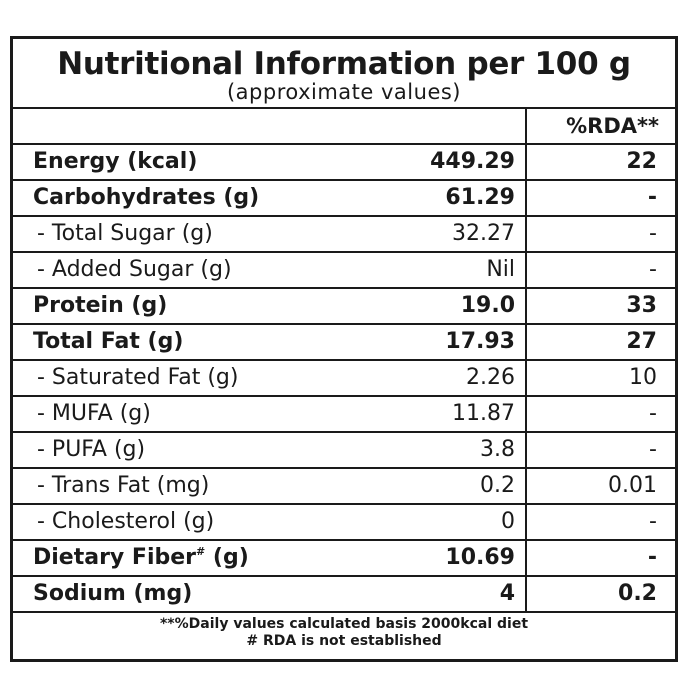  Describe the element at coordinates (181, 306) in the screenshot. I see `nutrient-name: Protein (g)` at that location.